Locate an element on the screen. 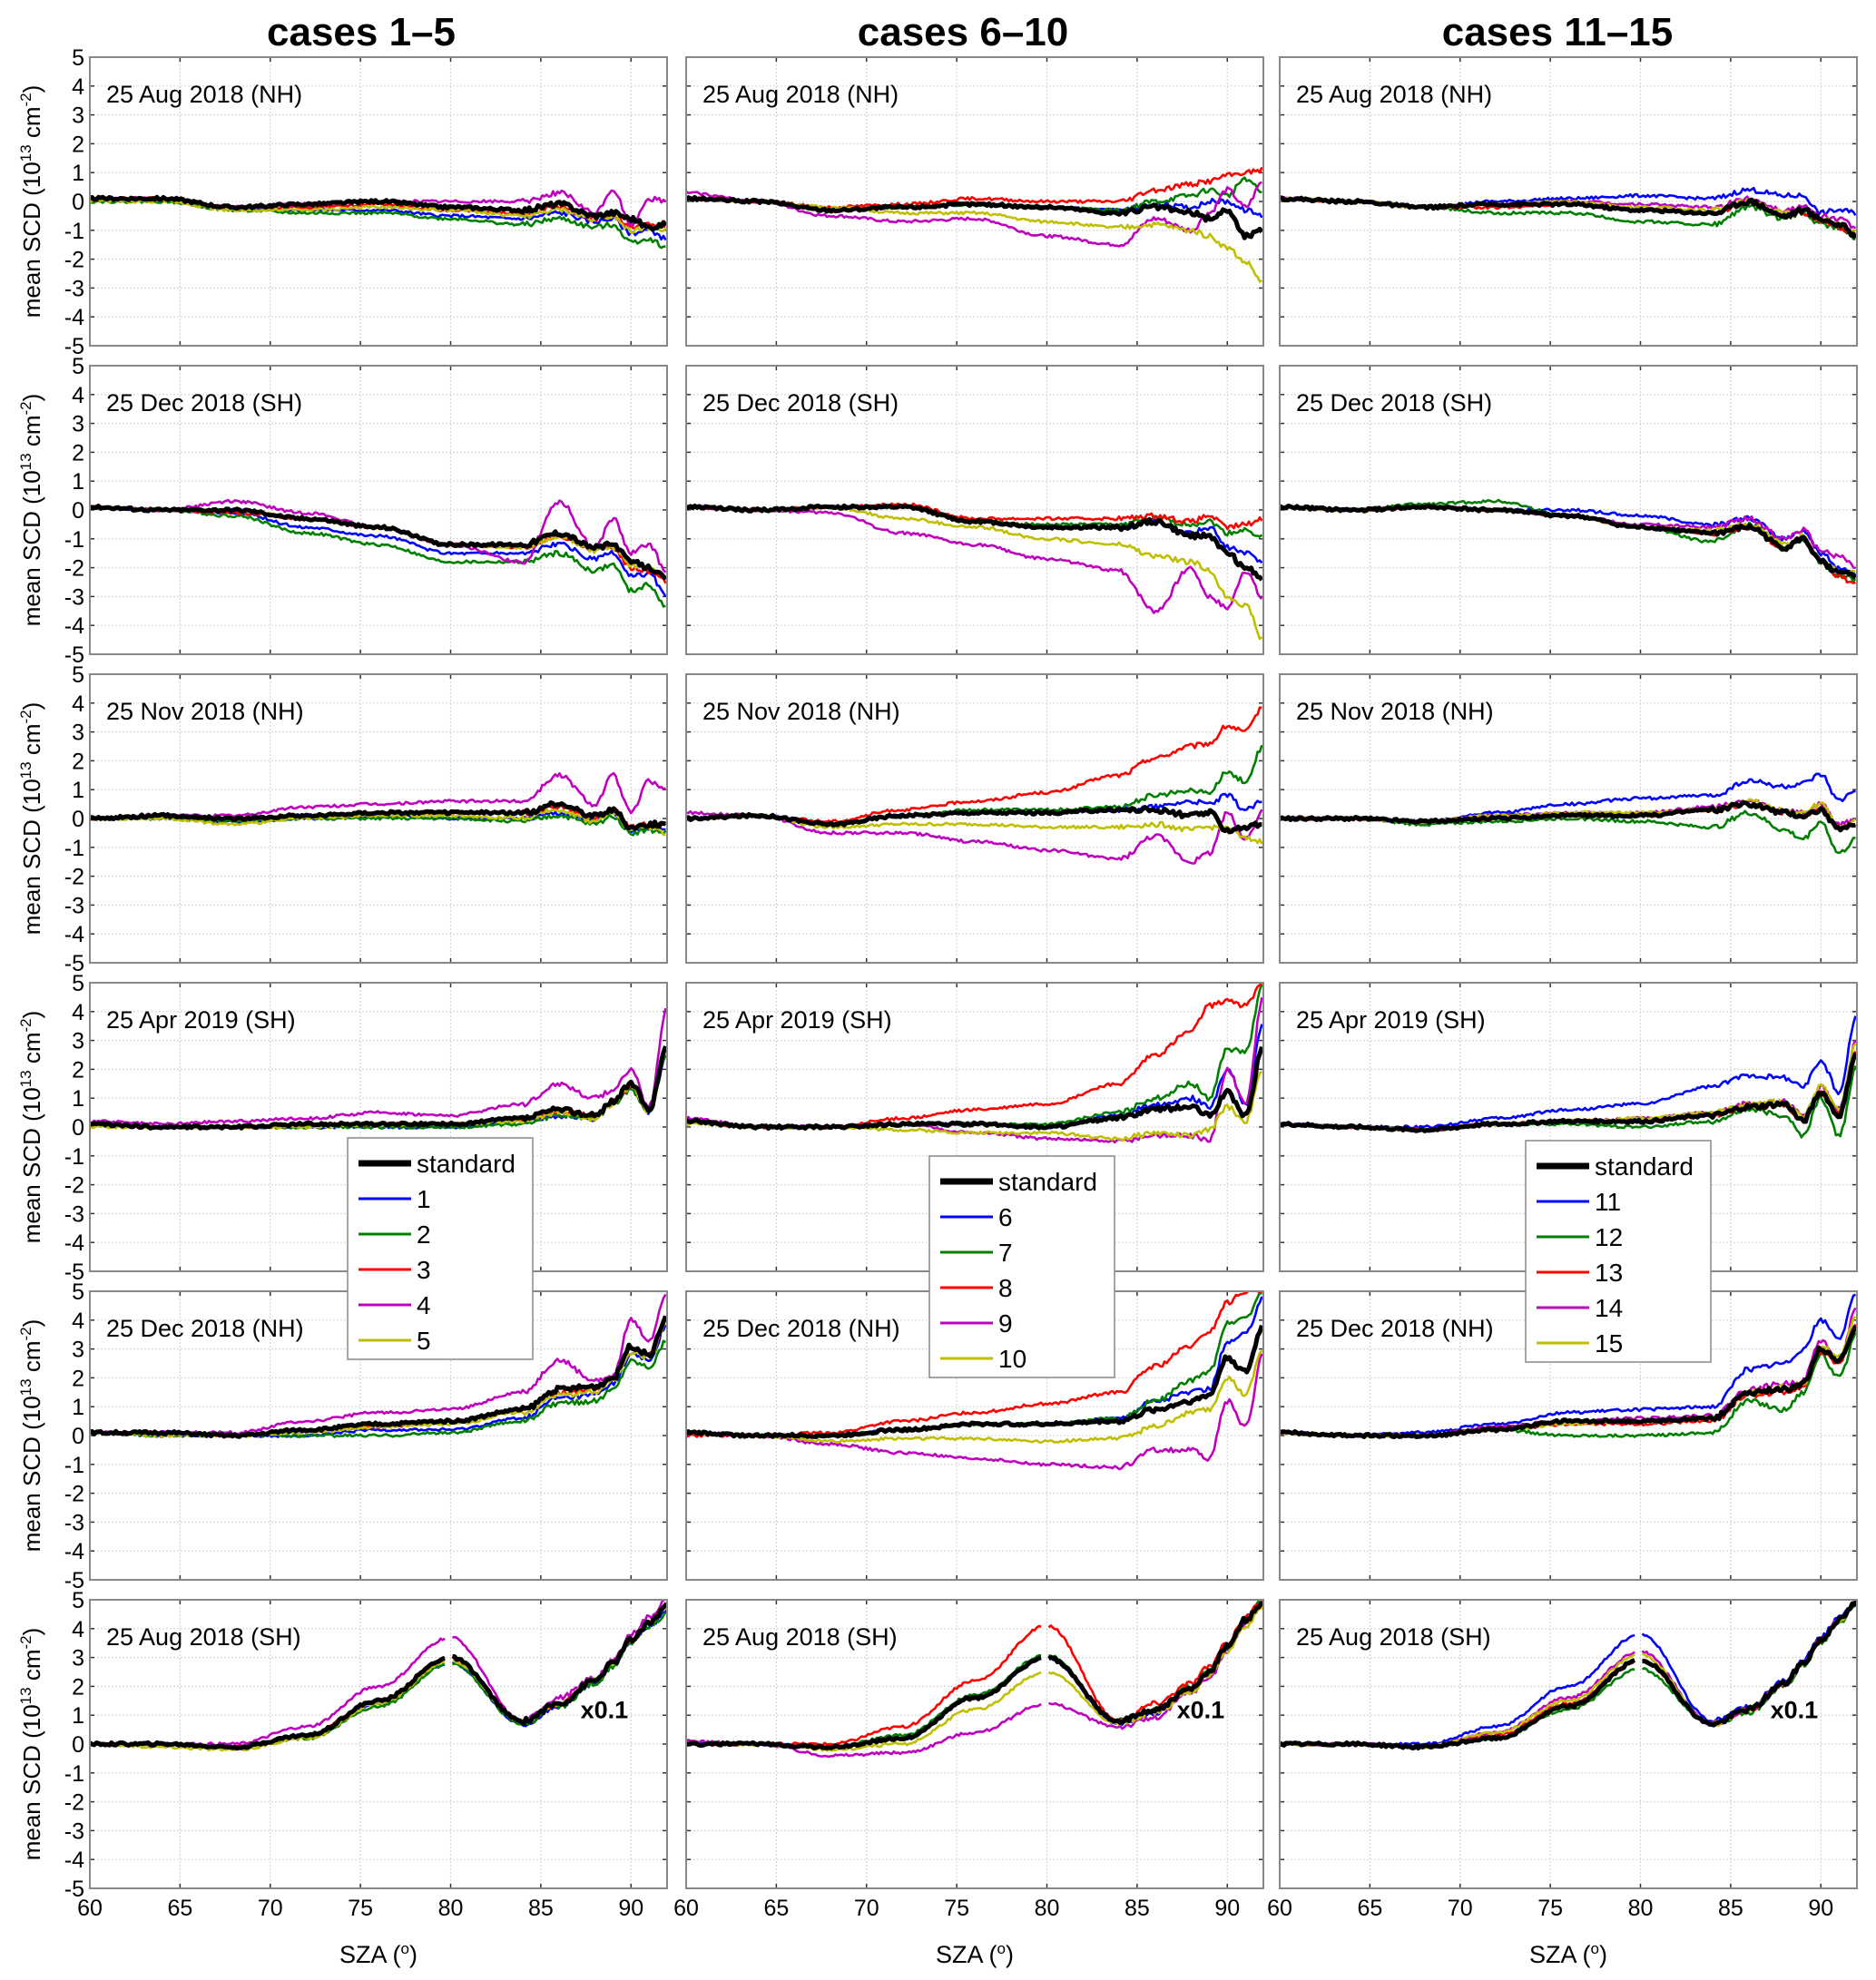 The width and height of the screenshot is (1876, 1980). legend-label: 9 is located at coordinates (1006, 1324).